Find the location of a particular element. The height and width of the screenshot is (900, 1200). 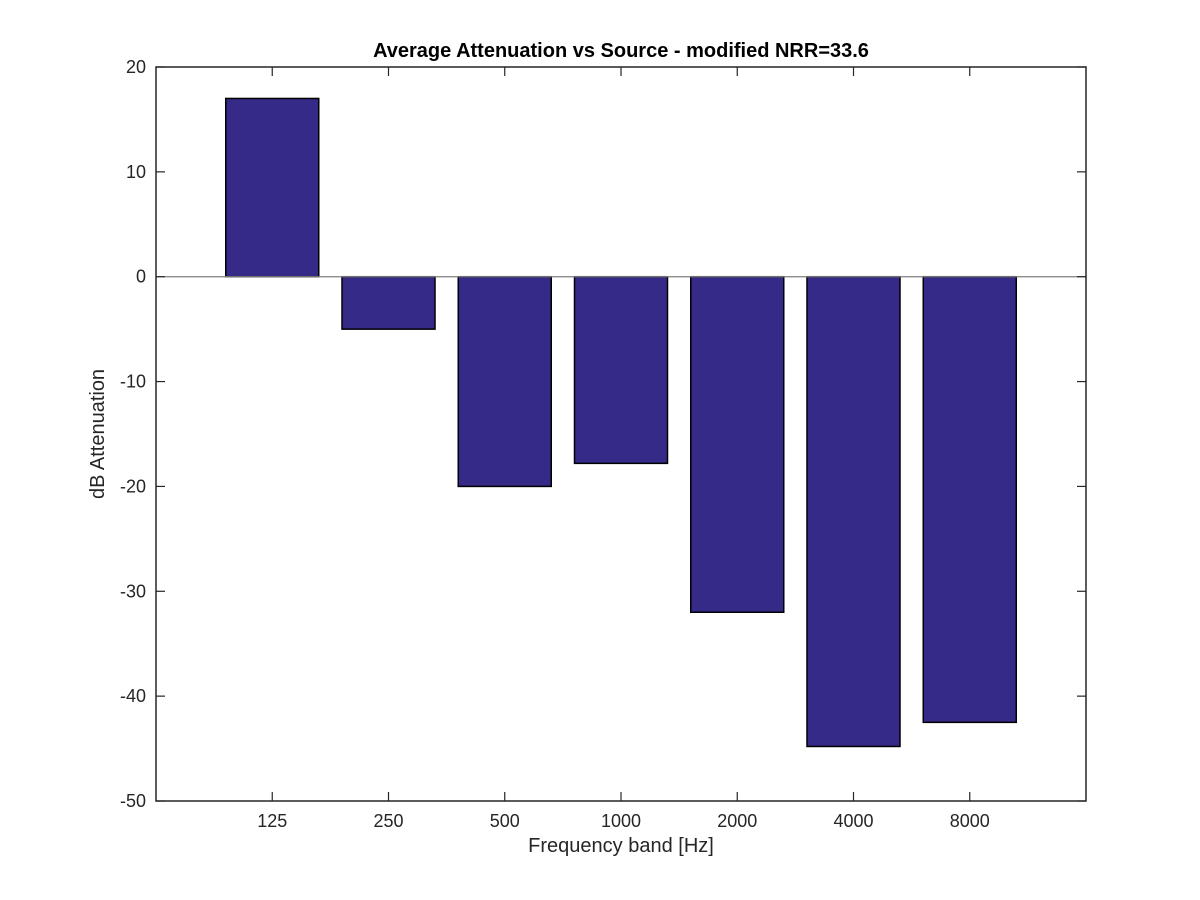

y-tick-label: 20 is located at coordinates (136, 67).